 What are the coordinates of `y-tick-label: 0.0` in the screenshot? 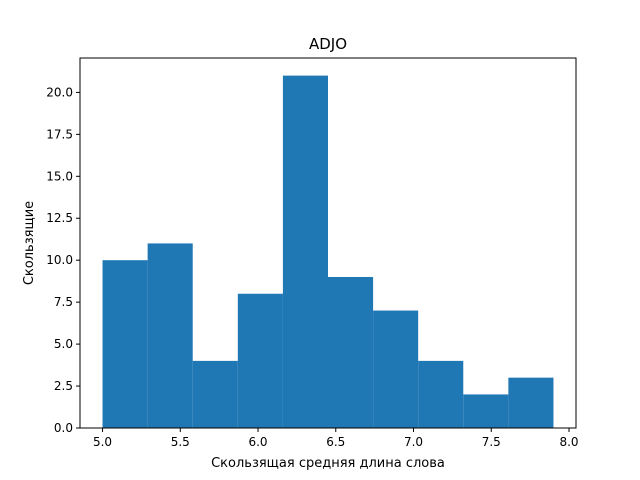 It's located at (63, 428).